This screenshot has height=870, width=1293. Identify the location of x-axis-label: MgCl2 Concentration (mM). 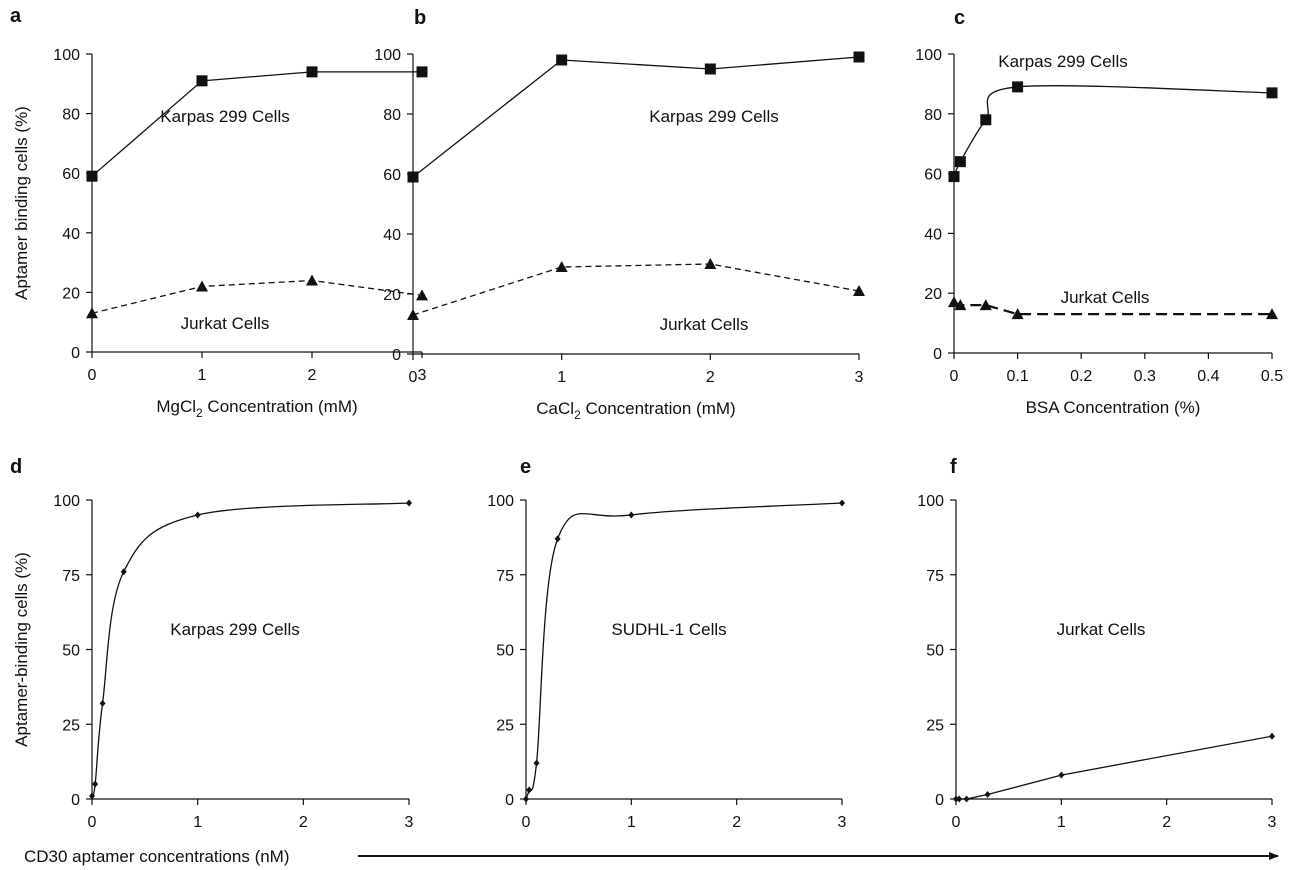
(256, 408).